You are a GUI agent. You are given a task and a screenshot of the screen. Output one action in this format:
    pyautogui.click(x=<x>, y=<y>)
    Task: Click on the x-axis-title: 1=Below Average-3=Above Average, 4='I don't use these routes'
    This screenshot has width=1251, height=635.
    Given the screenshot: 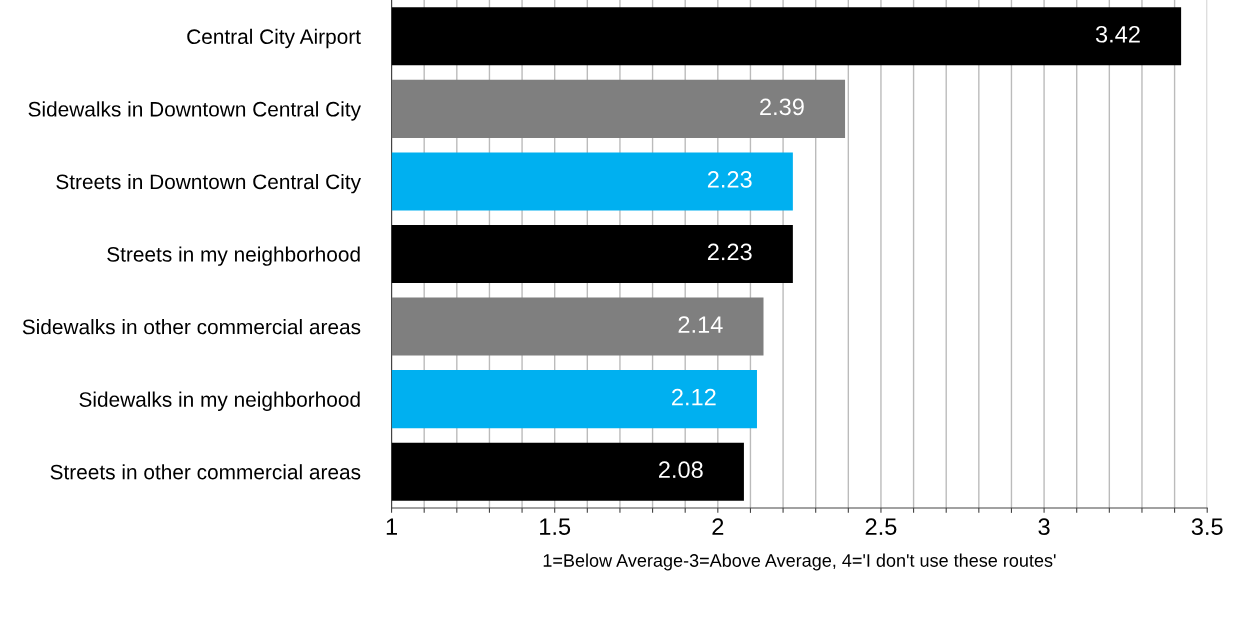 What is the action you would take?
    pyautogui.click(x=799, y=562)
    